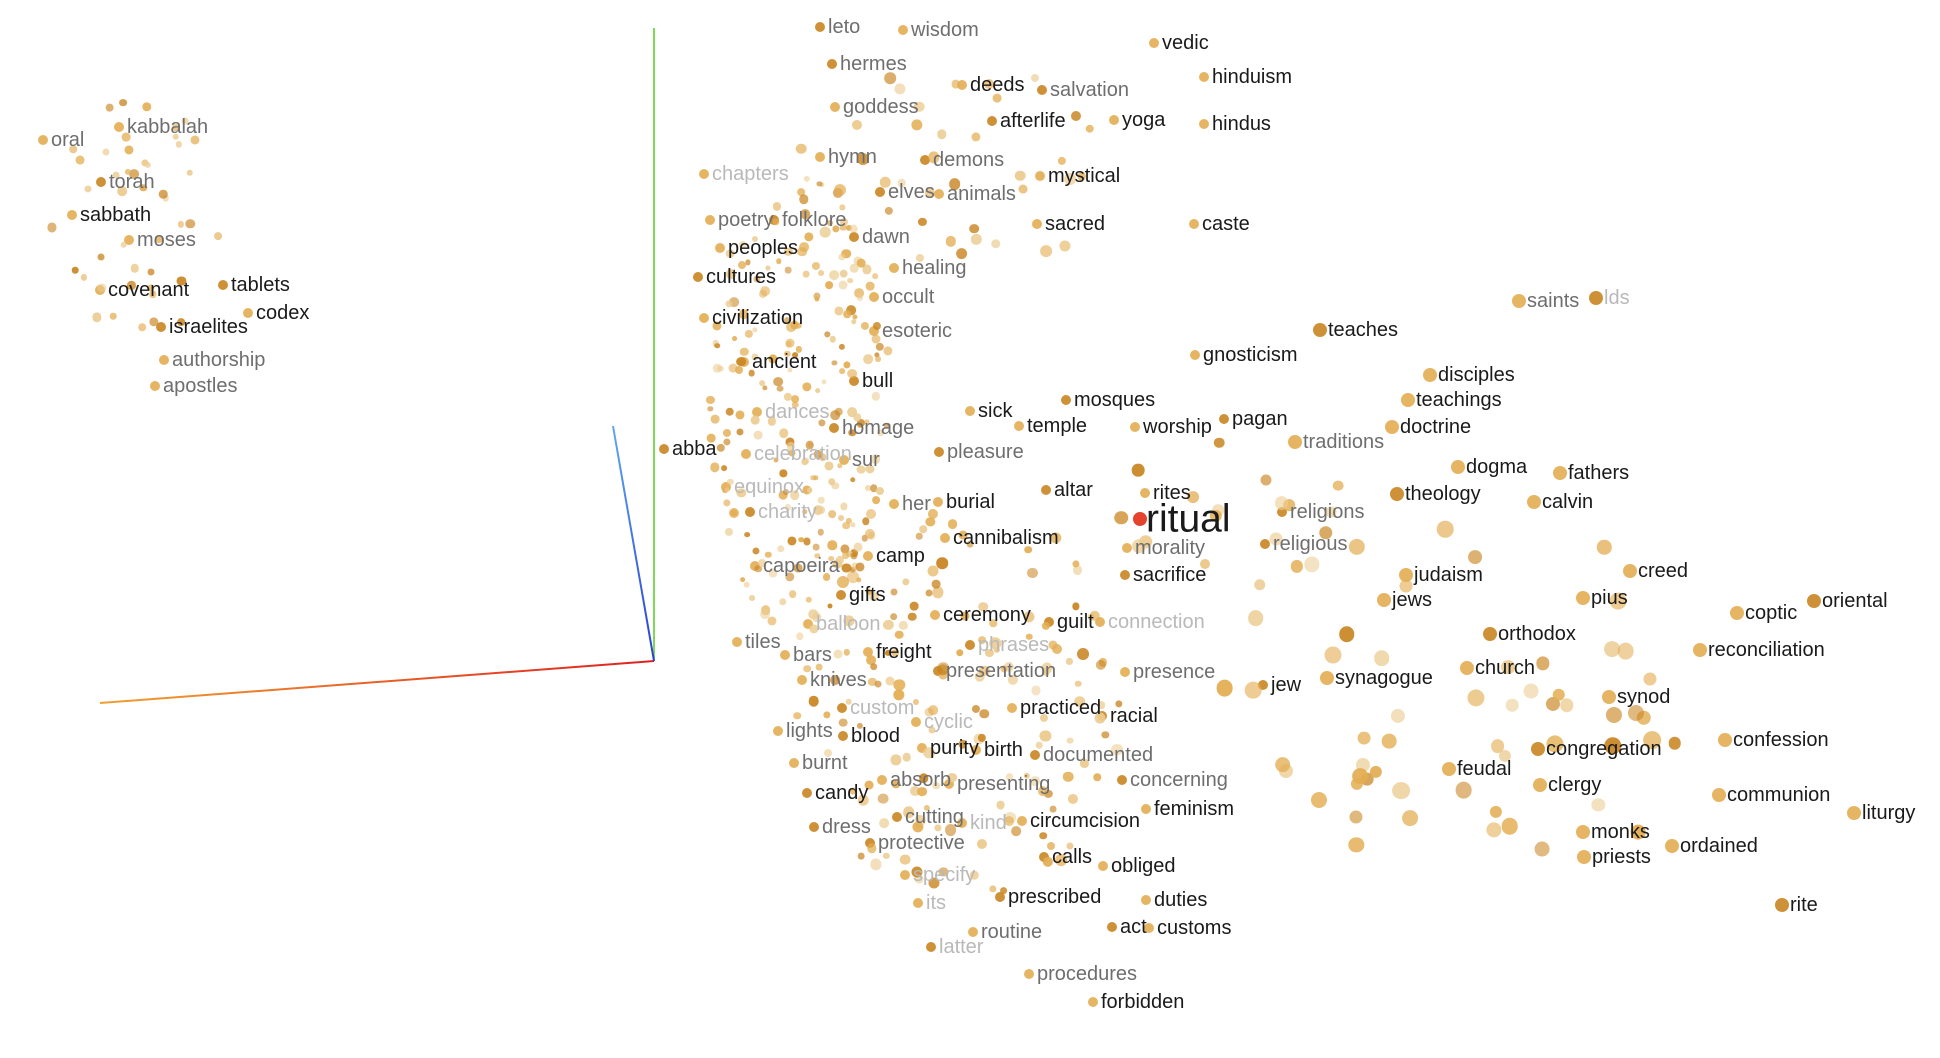 The image size is (1940, 1058). Describe the element at coordinates (1295, 442) in the screenshot. I see `point-traditions` at that location.